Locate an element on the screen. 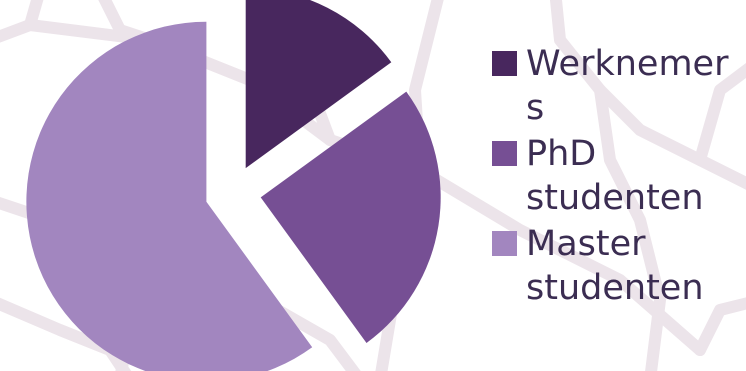 This screenshot has width=746, height=371. legend-swatch-master-studenten is located at coordinates (504, 243).